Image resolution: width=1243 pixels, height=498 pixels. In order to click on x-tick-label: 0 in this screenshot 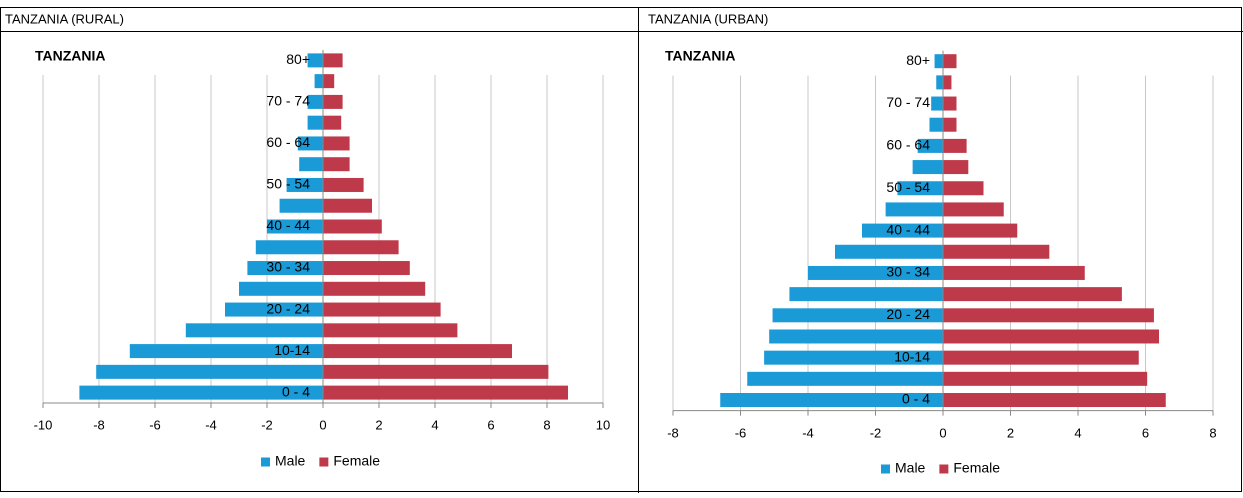, I will do `click(322, 424)`.